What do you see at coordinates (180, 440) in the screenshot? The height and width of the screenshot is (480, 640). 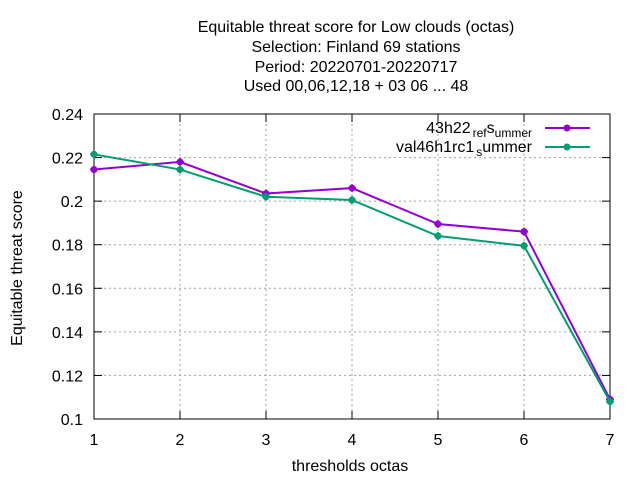 I see `x-tick-label: 2` at bounding box center [180, 440].